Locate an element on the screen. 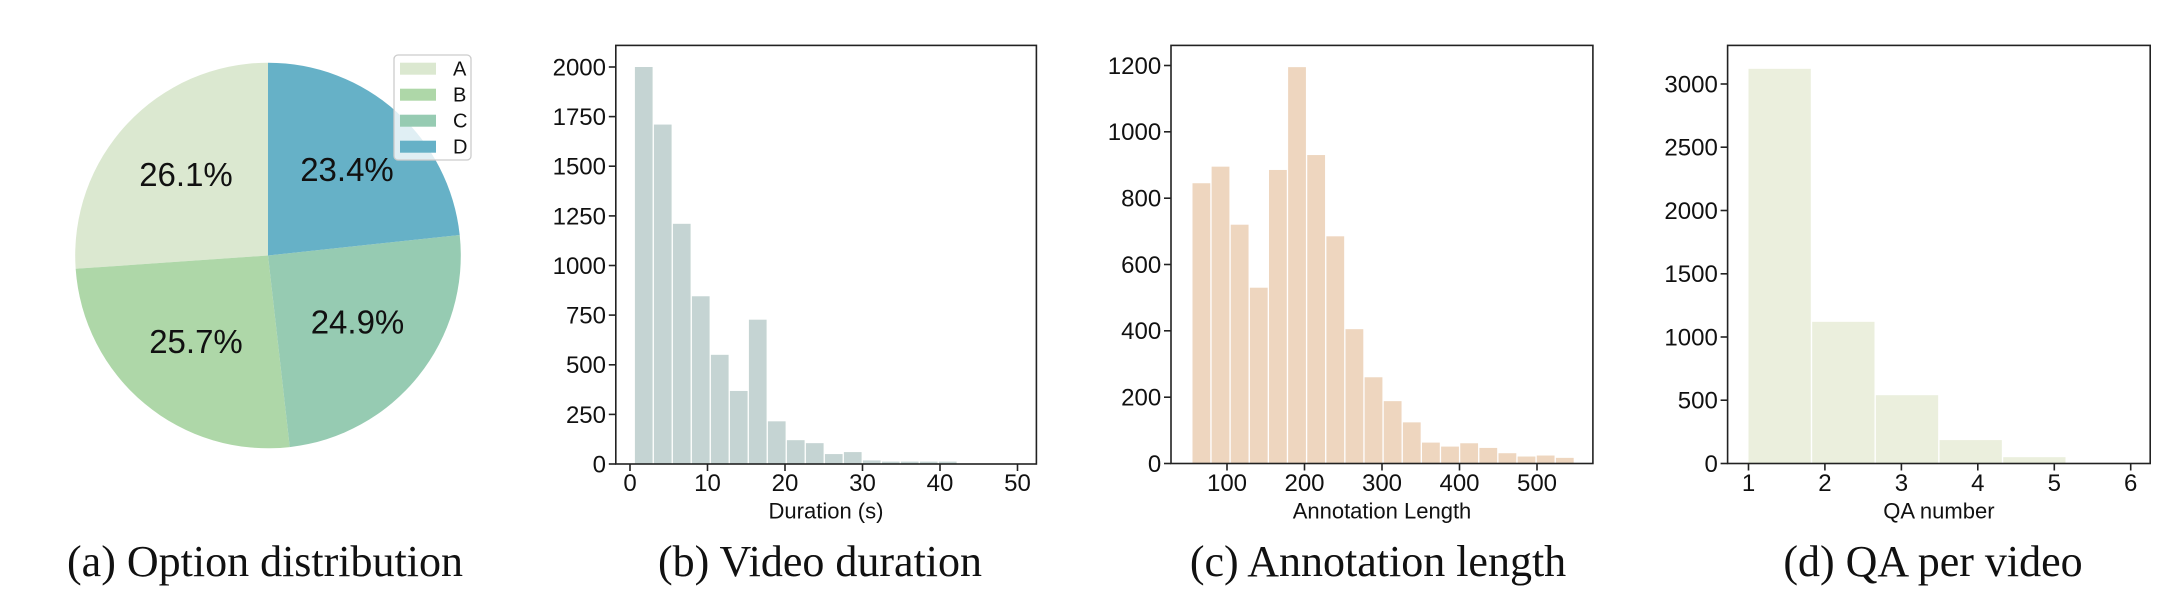 This screenshot has width=2172, height=600. svg-text: (b) Video duration is located at coordinates (820, 561).